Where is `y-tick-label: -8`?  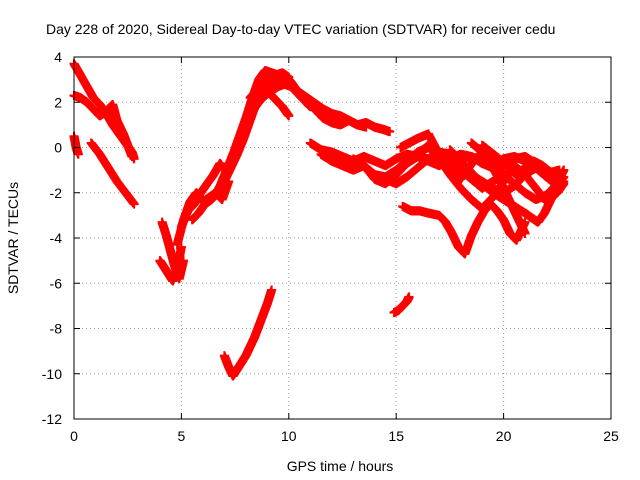
y-tick-label: -8 is located at coordinates (56, 329).